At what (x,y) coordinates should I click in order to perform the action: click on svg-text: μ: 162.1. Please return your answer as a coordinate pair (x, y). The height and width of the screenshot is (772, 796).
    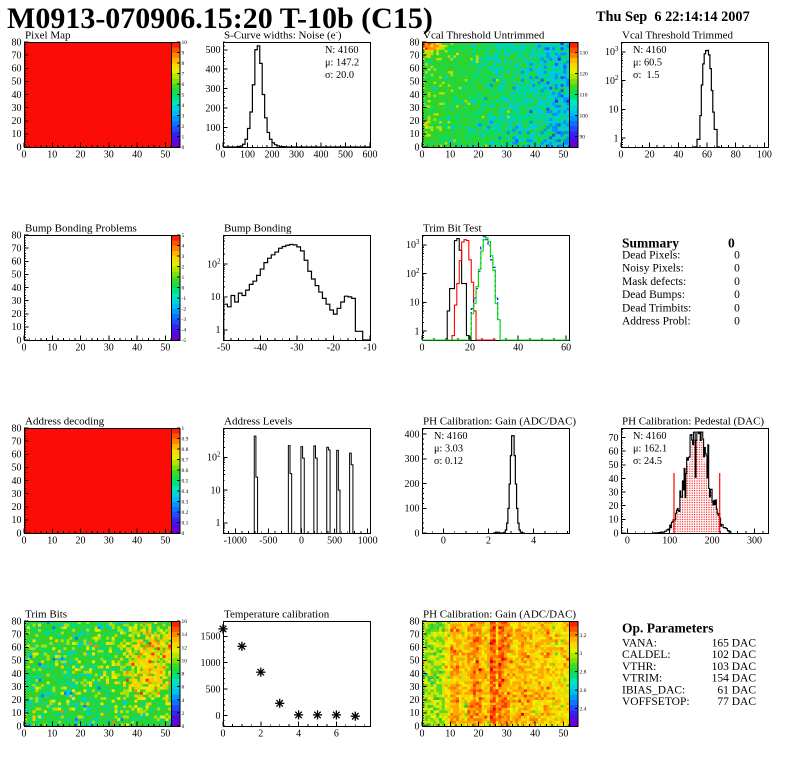
    Looking at the image, I should click on (650, 449).